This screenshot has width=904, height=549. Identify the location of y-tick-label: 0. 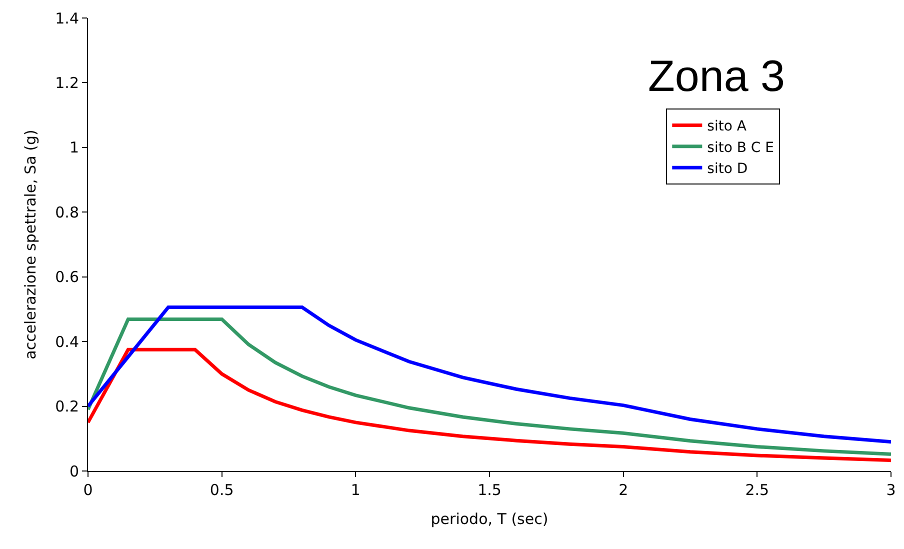
(74, 471).